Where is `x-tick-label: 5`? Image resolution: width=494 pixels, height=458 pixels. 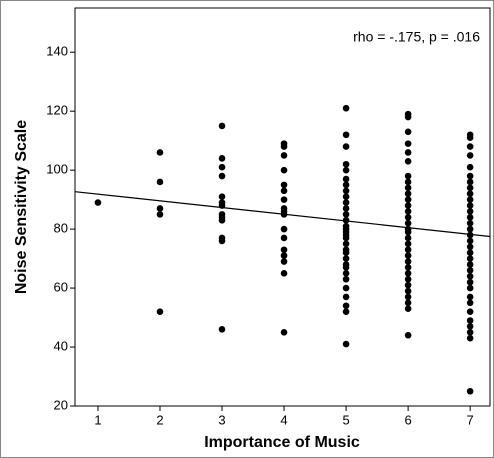 x-tick-label: 5 is located at coordinates (345, 419).